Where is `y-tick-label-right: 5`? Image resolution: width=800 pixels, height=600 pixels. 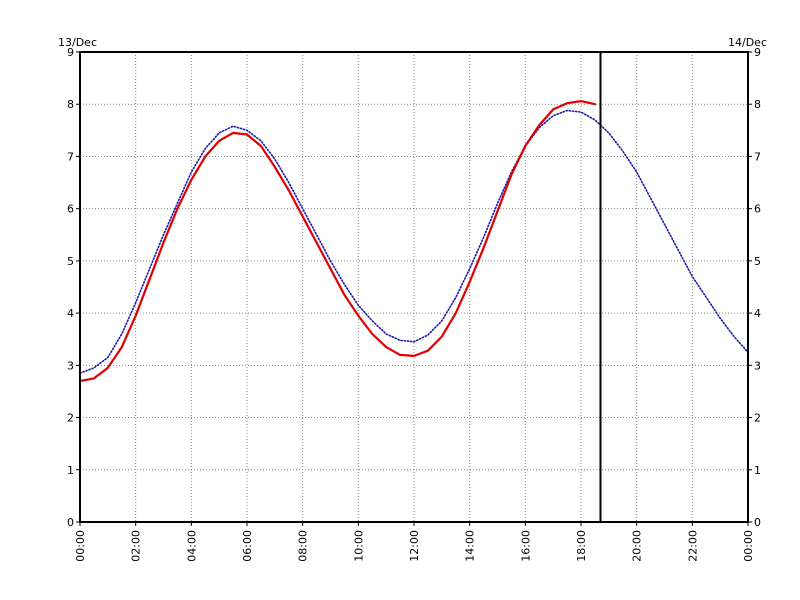 y-tick-label-right: 5 is located at coordinates (757, 261).